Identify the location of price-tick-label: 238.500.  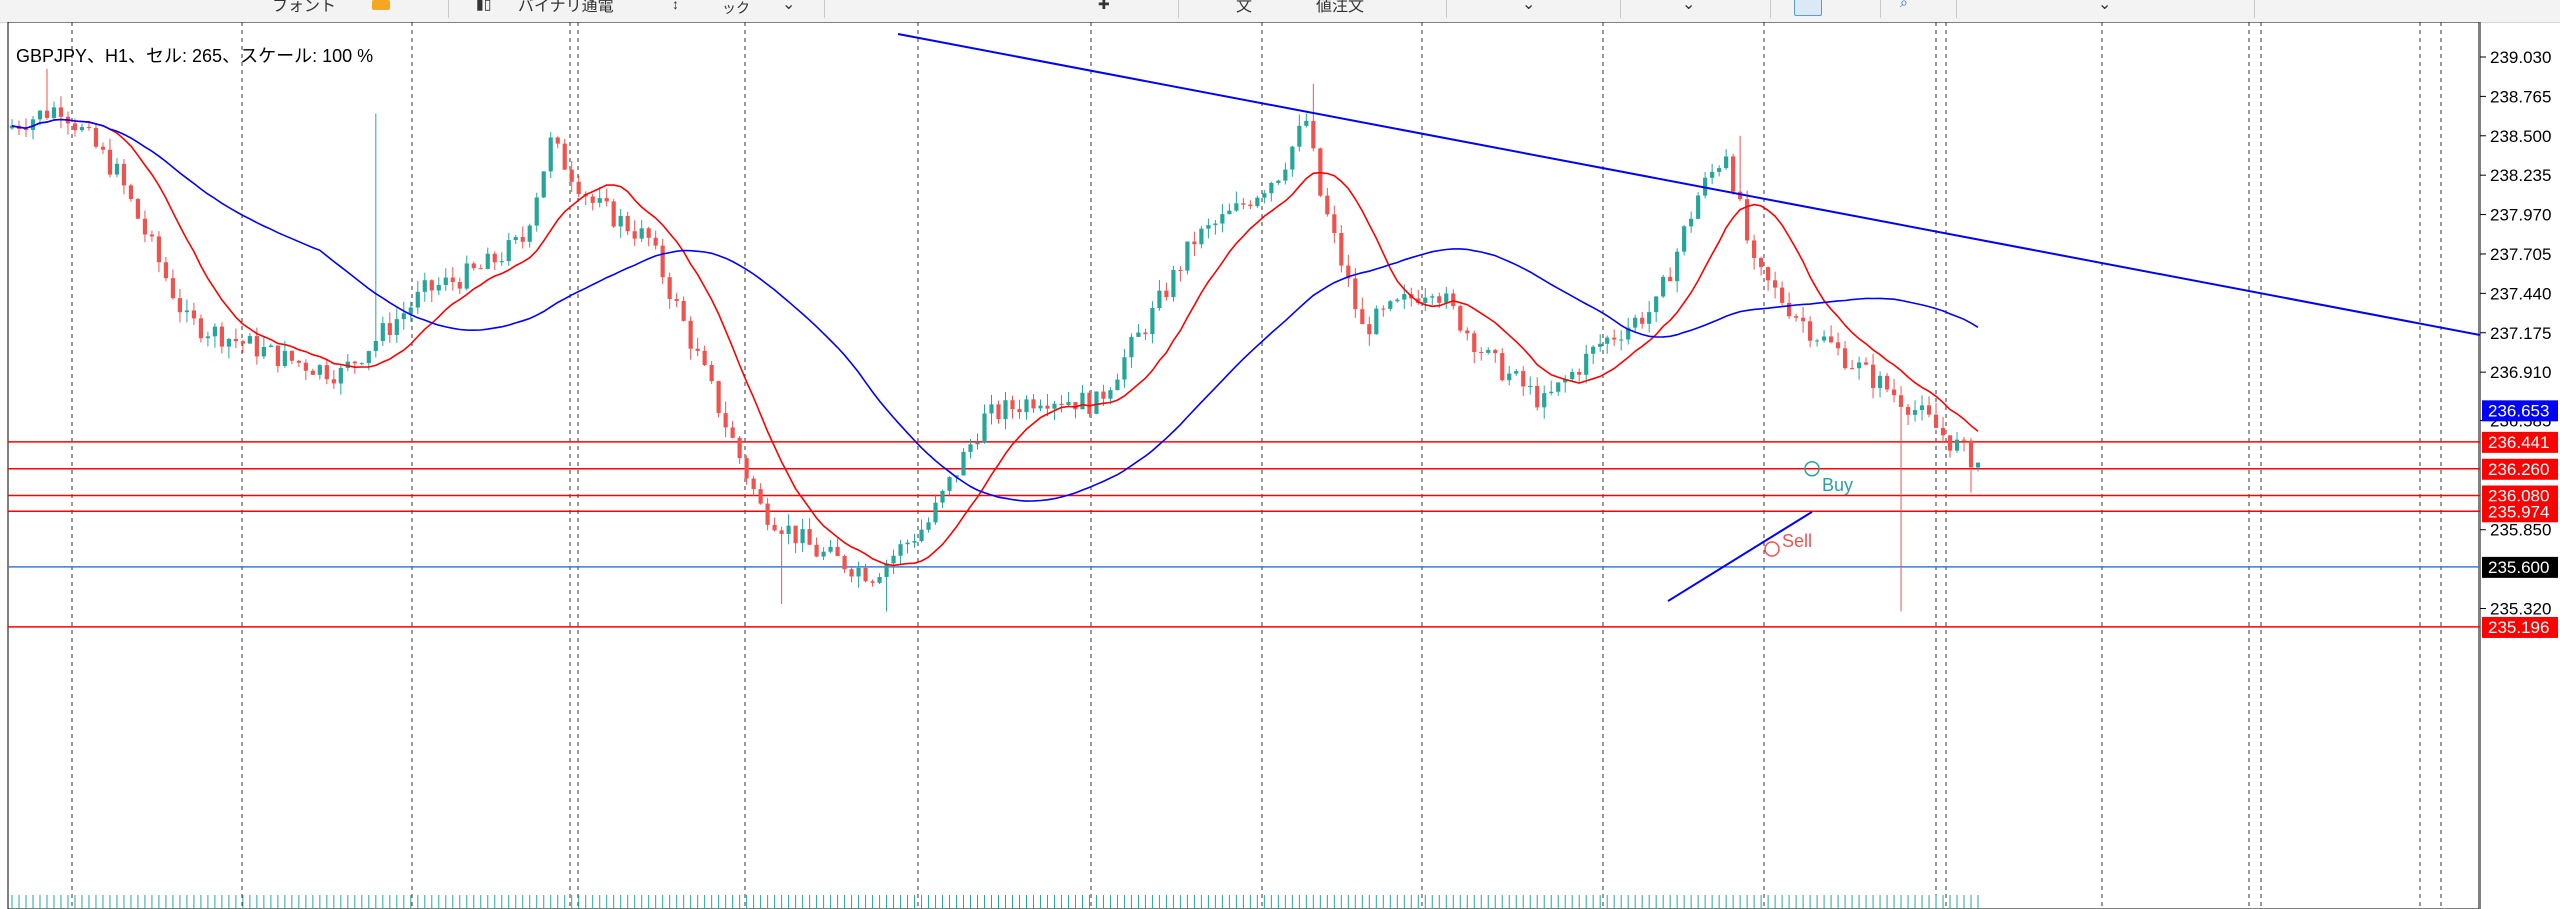
(2520, 136).